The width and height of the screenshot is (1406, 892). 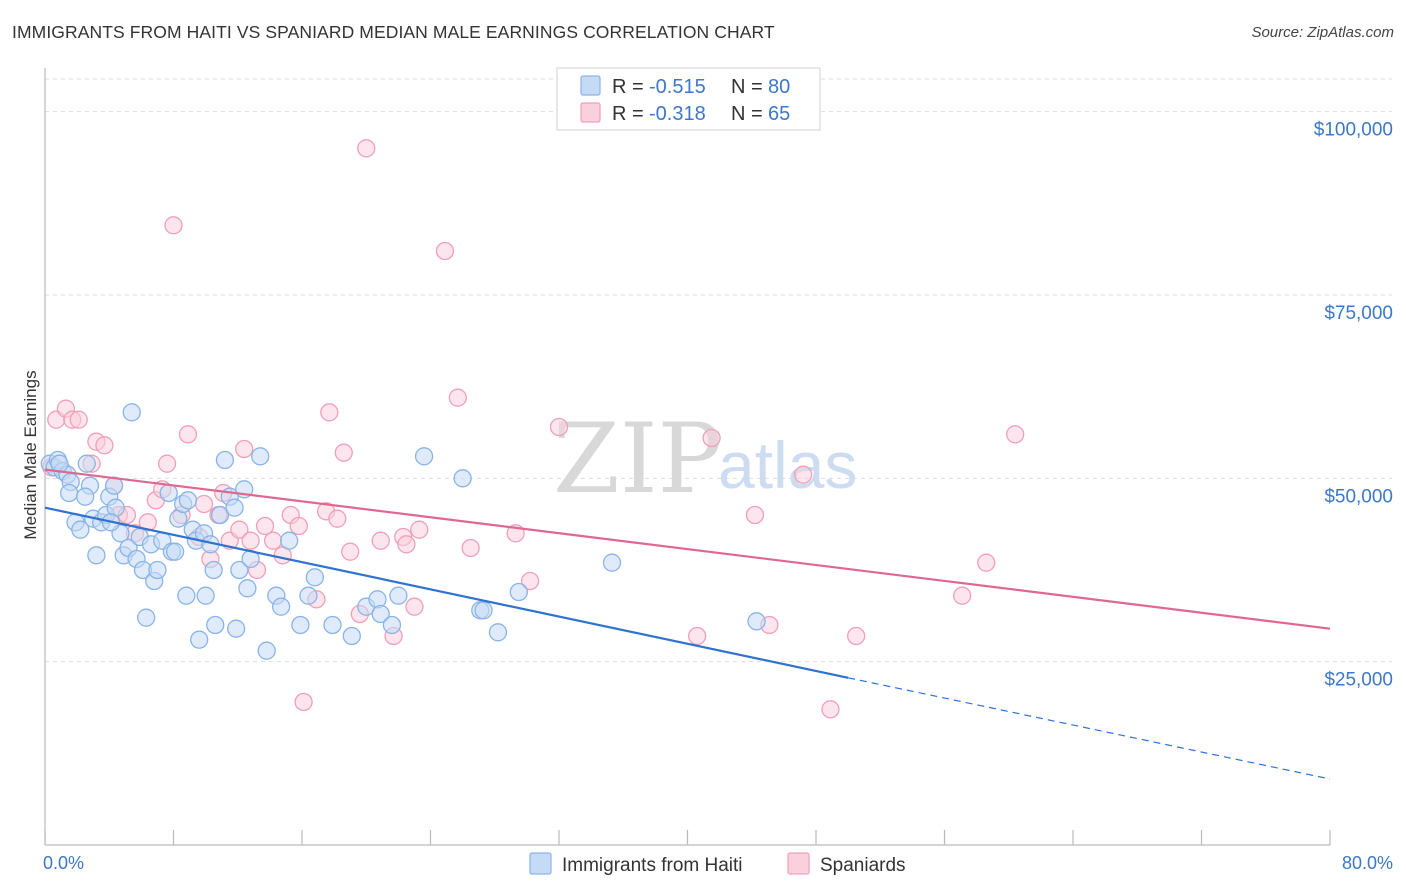 What do you see at coordinates (63, 863) in the screenshot?
I see `x-tick-label-min: 0.0%` at bounding box center [63, 863].